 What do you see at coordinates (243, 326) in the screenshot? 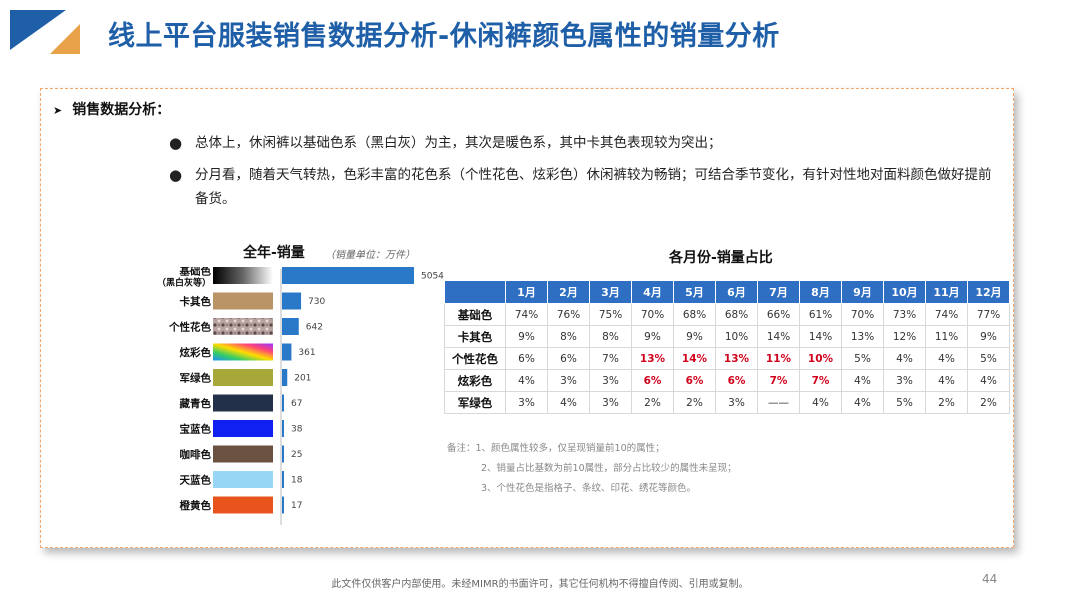
I see `floral-pattern-swatch-icon` at bounding box center [243, 326].